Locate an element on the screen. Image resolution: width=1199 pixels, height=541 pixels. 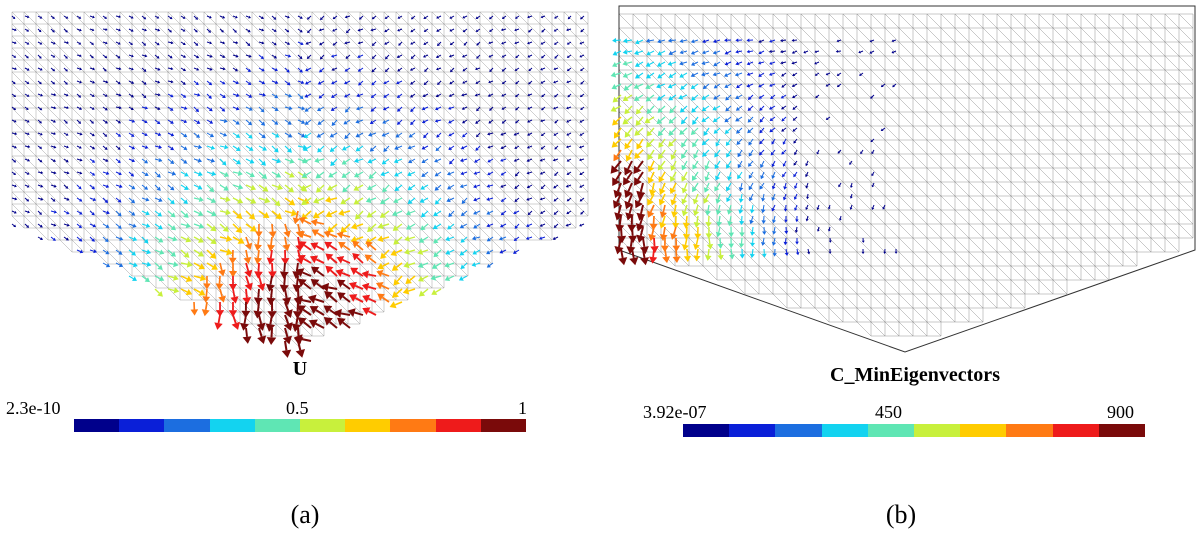
colorbar-max-label: 900 is located at coordinates (1120, 412).